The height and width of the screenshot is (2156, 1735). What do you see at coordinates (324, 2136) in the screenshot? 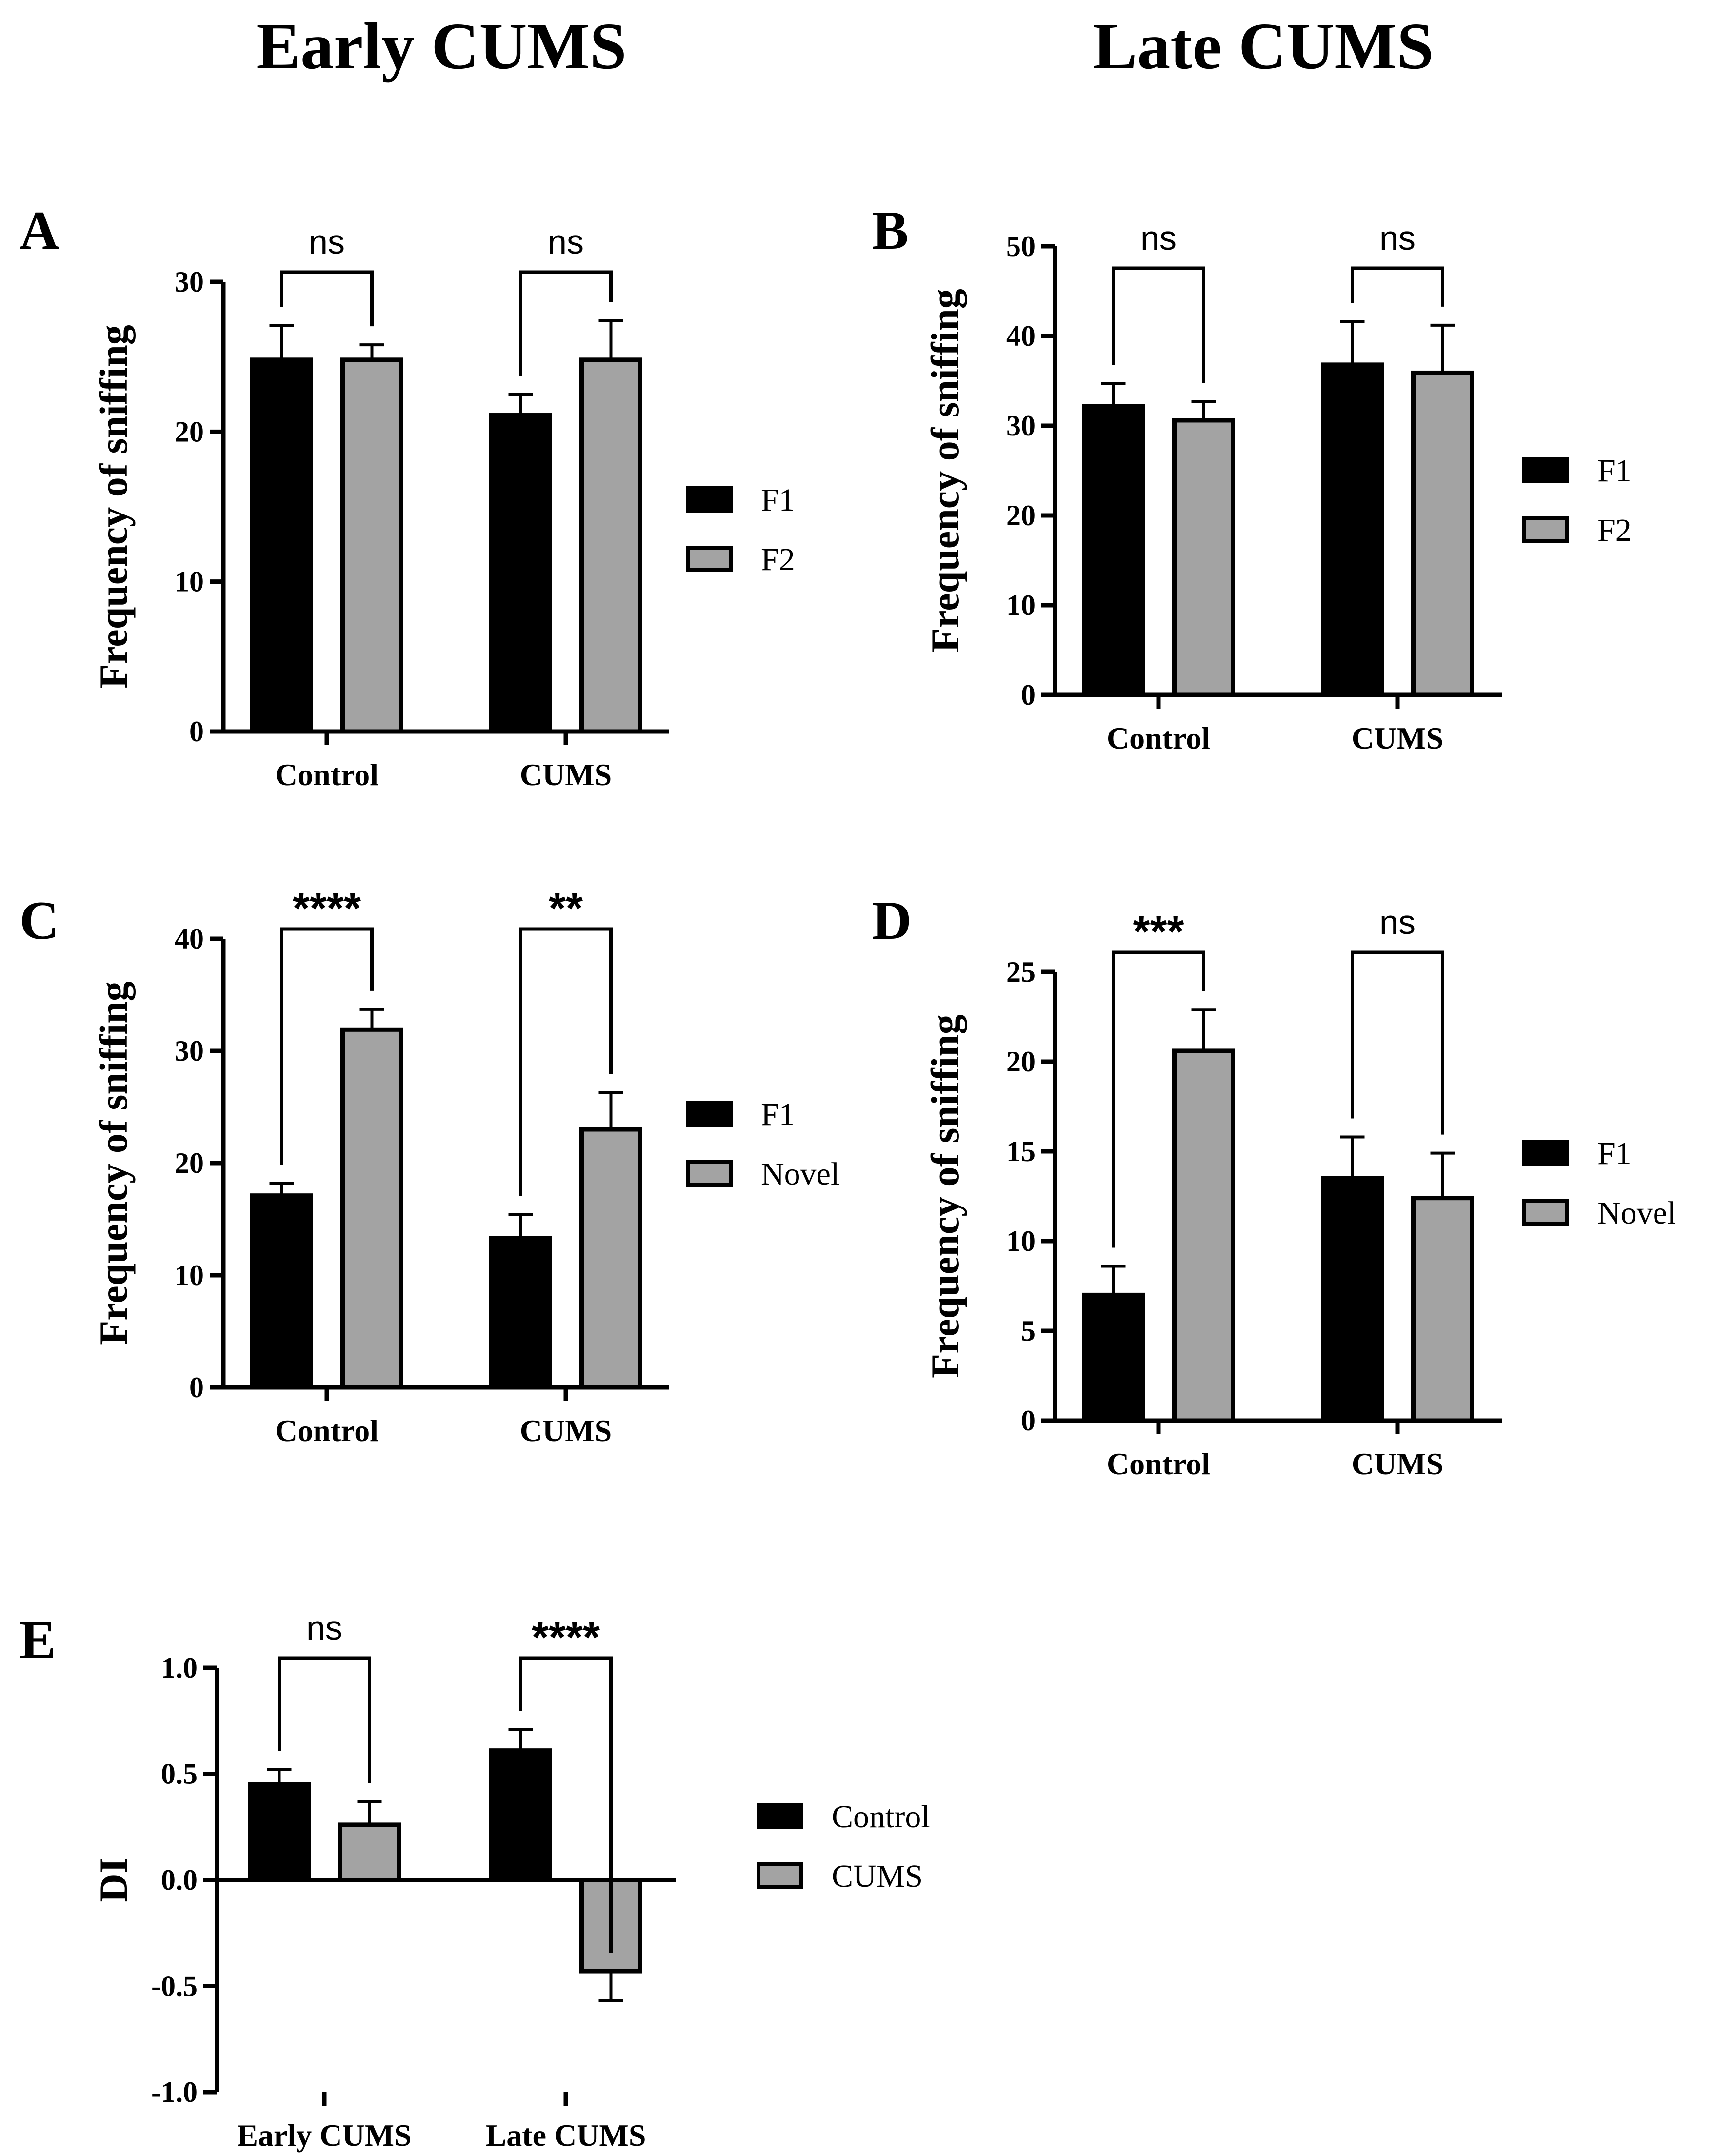
I see `x-tick-label: Early CUMS` at bounding box center [324, 2136].